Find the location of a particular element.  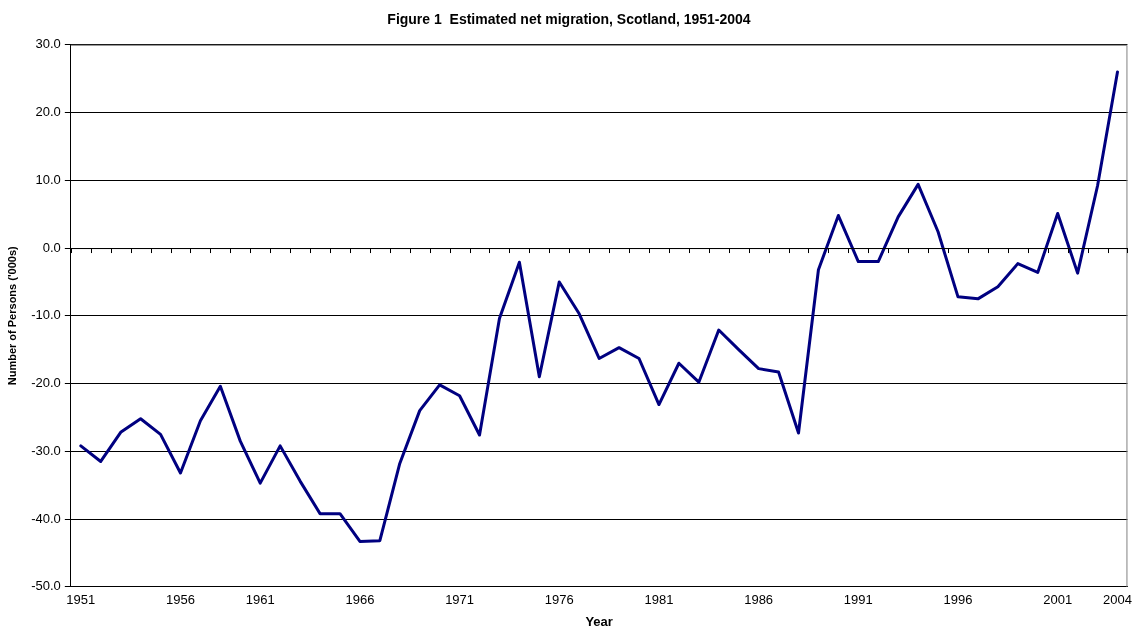

y-tick-label: -40.0 is located at coordinates (46, 518).